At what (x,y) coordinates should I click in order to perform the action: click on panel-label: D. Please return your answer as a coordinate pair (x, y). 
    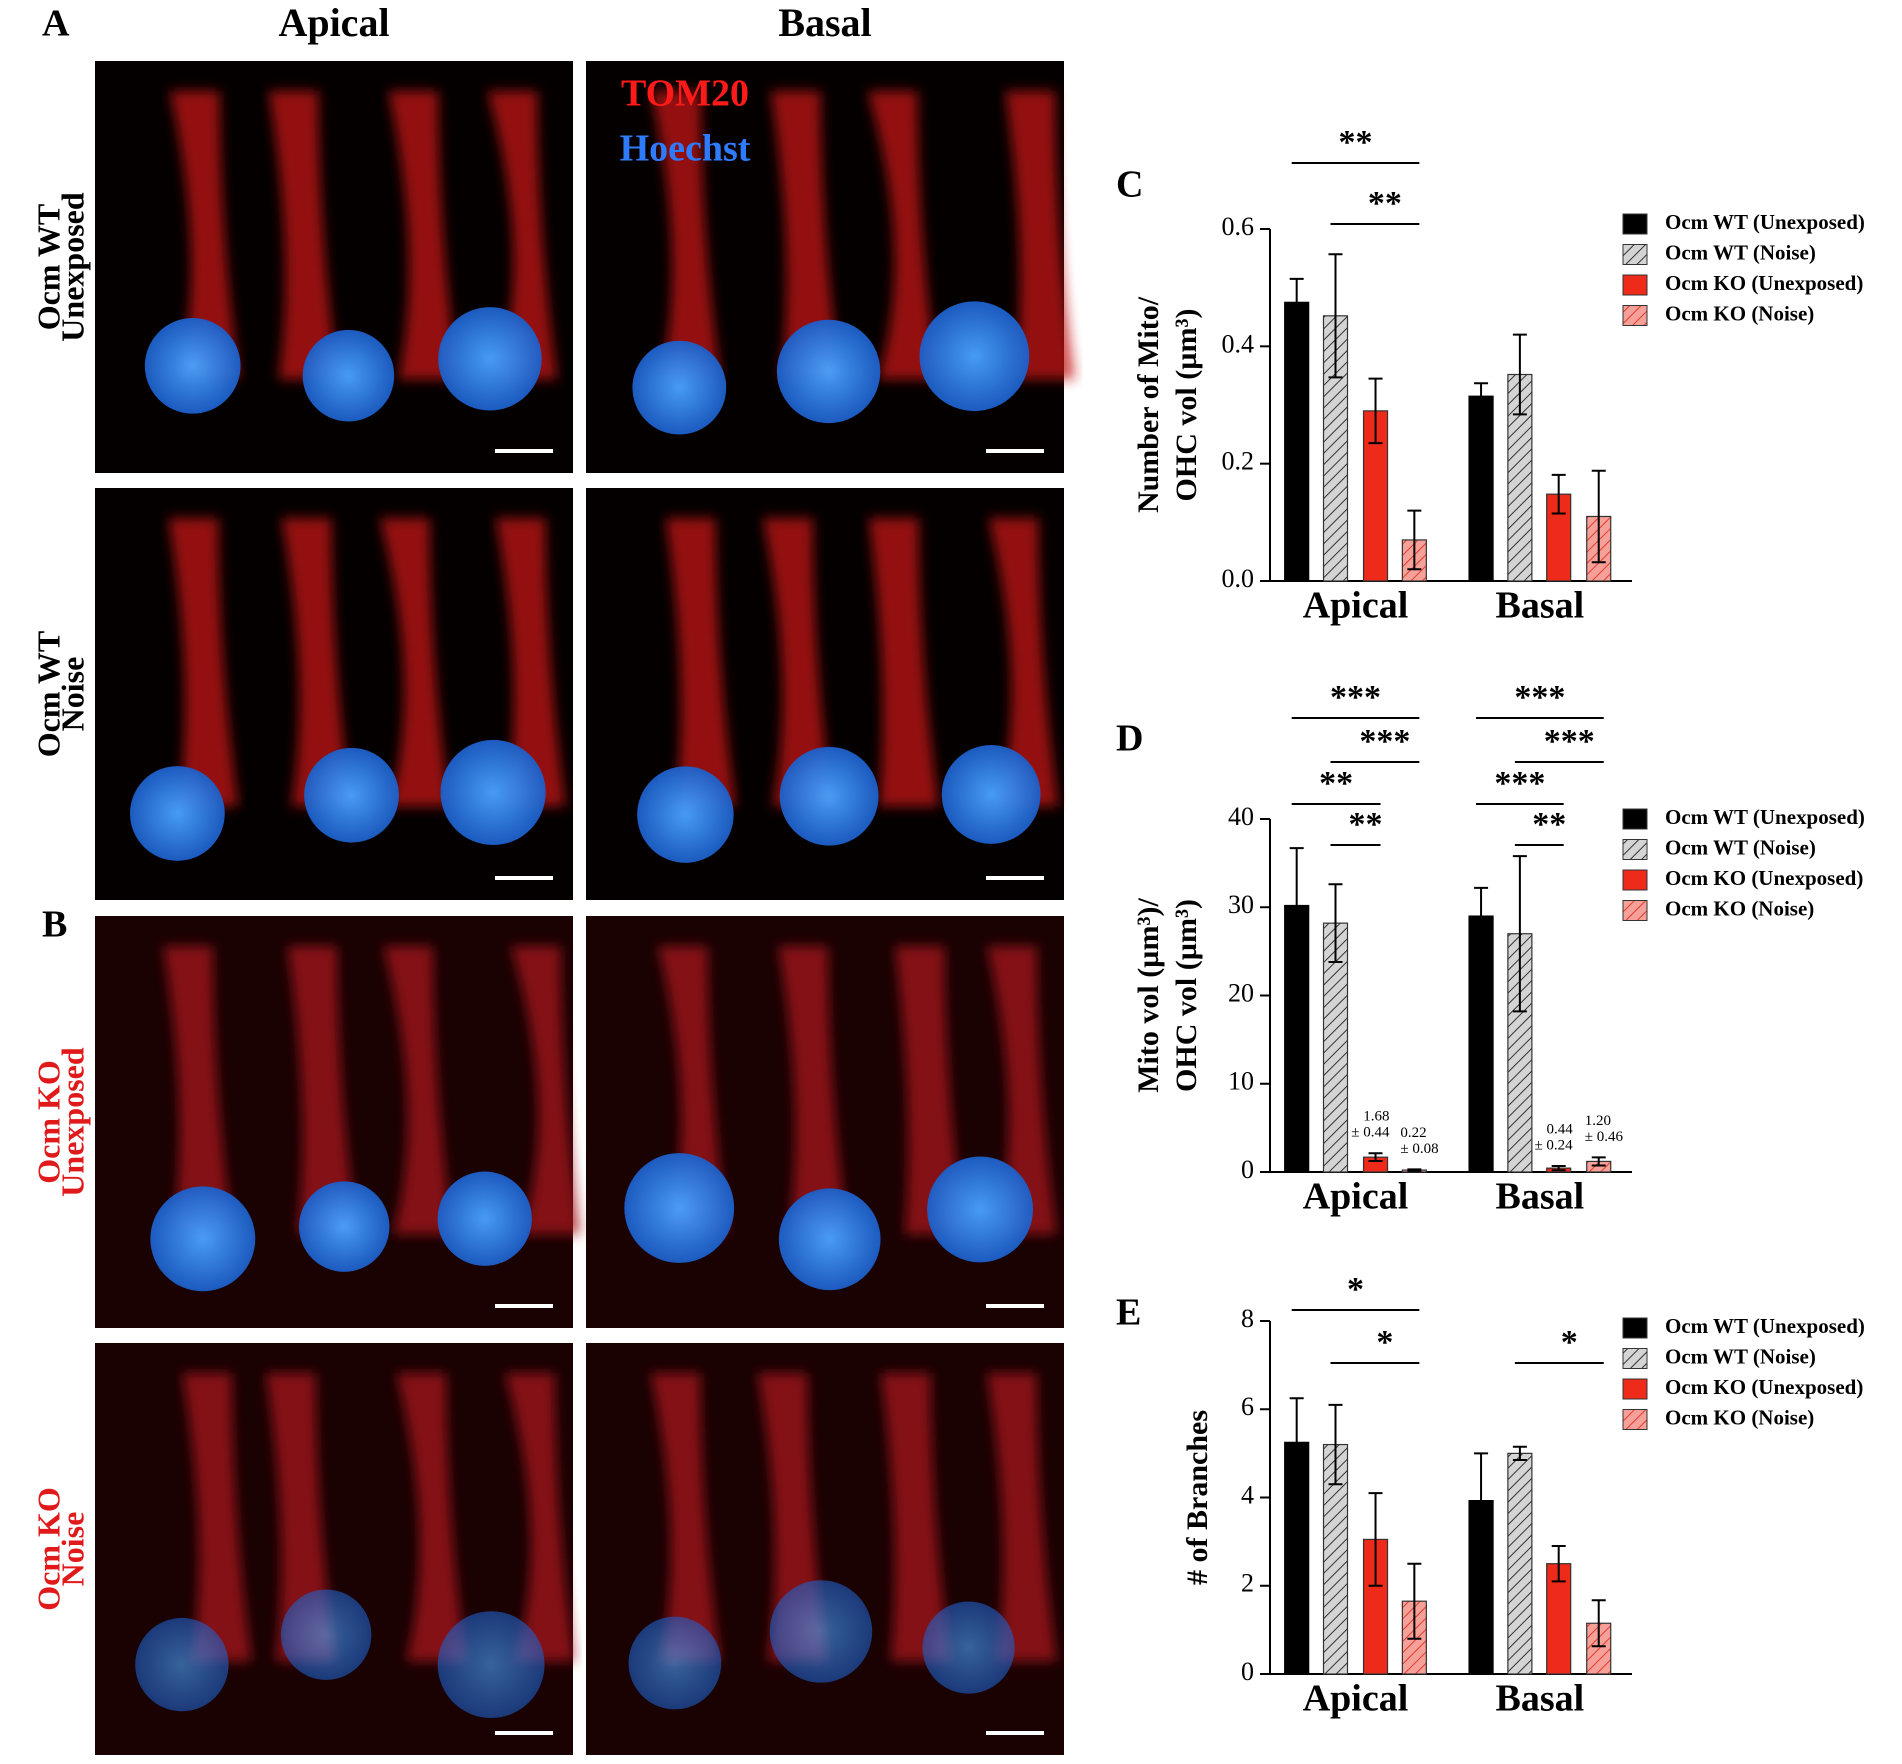
    Looking at the image, I should click on (1129, 739).